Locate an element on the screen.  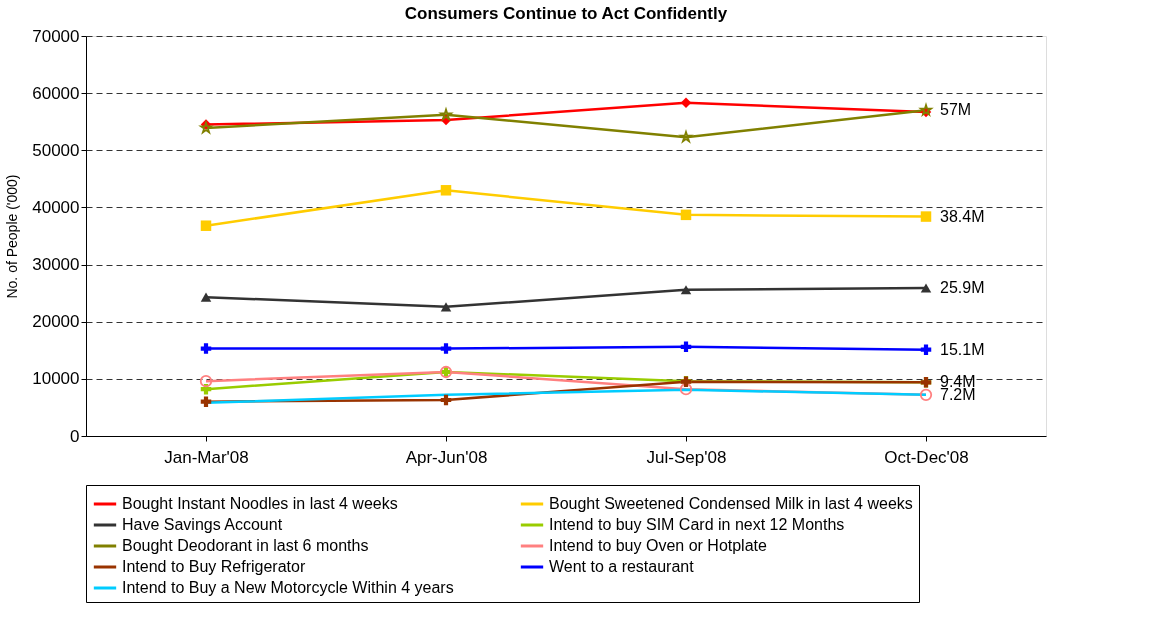
y-tick-label: 10000 is located at coordinates (56, 379).